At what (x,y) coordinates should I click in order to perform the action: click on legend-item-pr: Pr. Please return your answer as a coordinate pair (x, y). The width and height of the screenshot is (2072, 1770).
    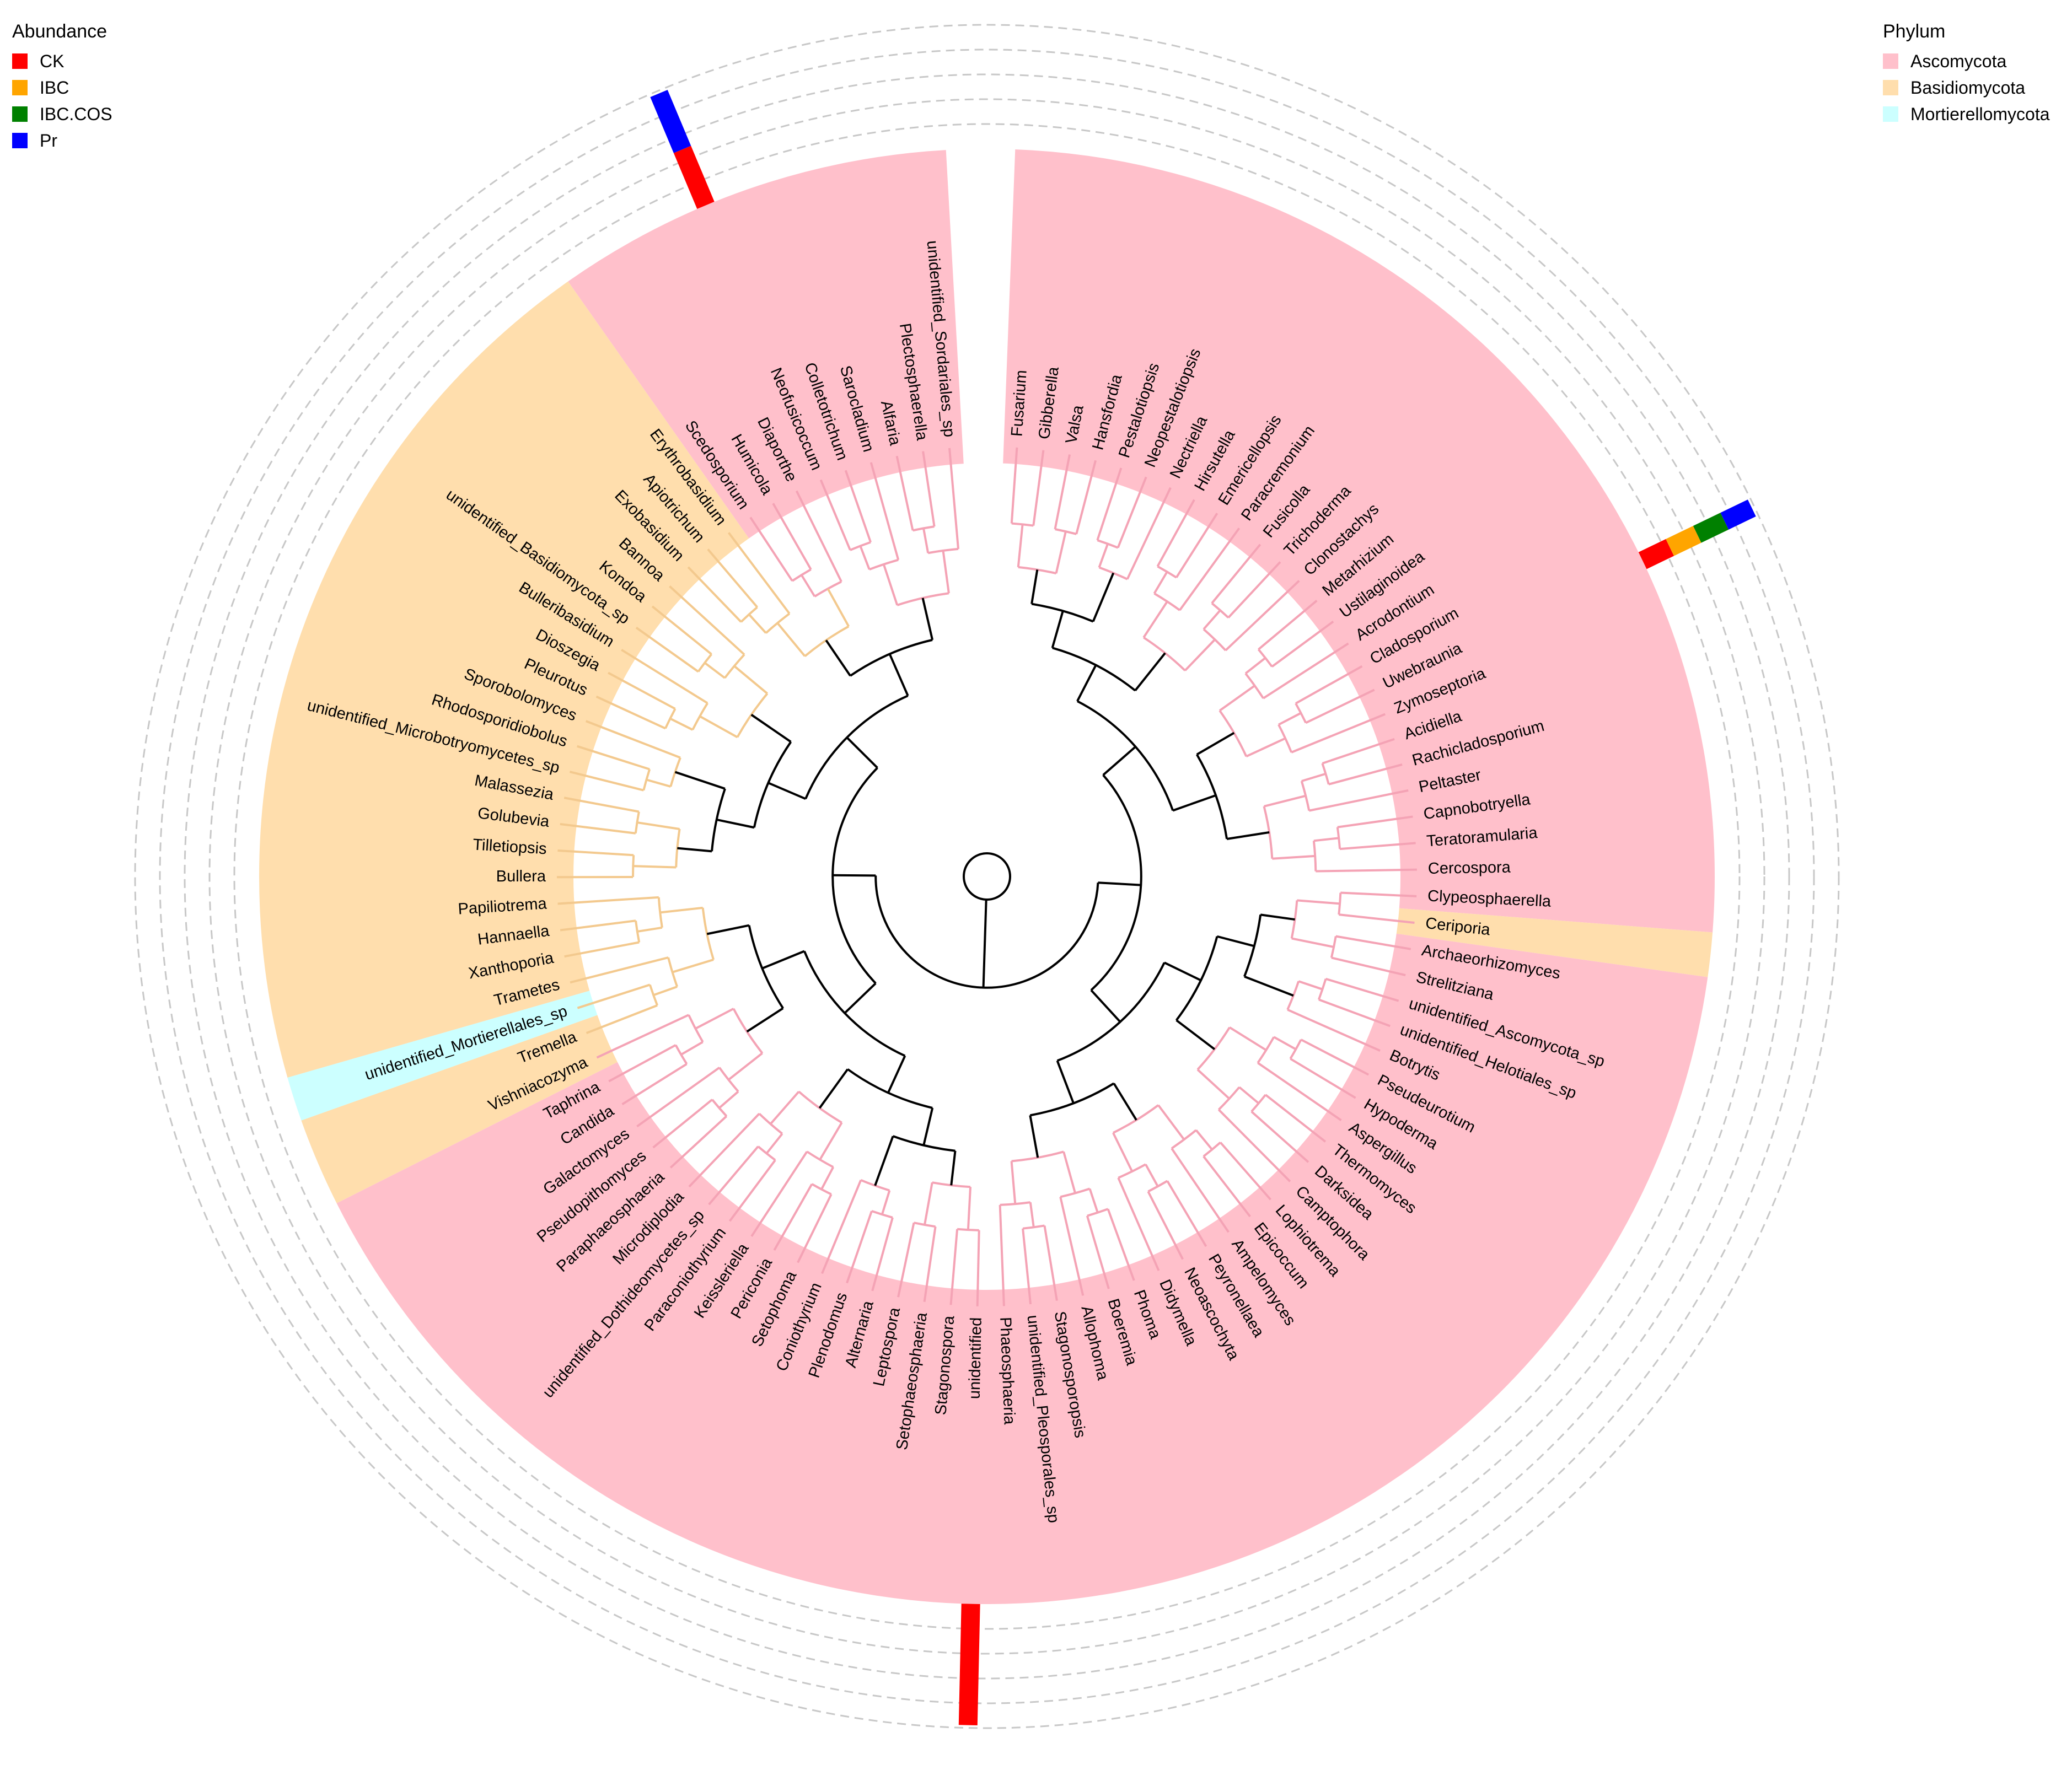
    Looking at the image, I should click on (62, 140).